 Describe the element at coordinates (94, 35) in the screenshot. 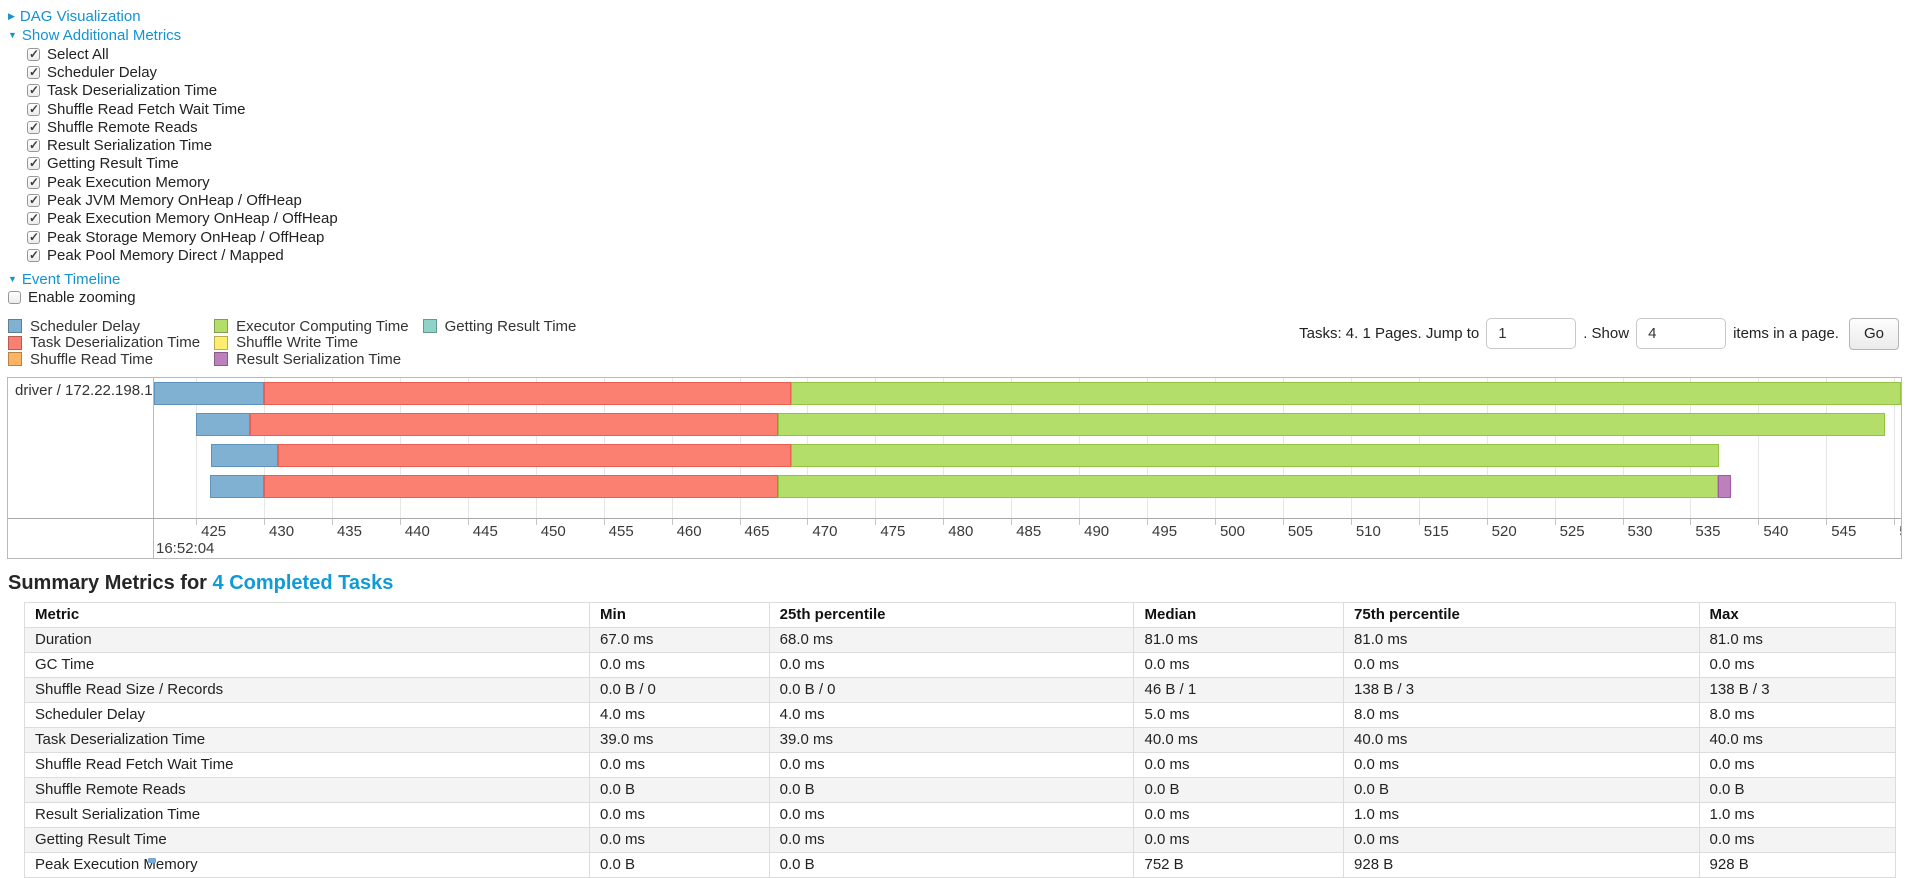

I see `show-additional-metrics-toggle: ▼ Show Additional Metrics` at that location.